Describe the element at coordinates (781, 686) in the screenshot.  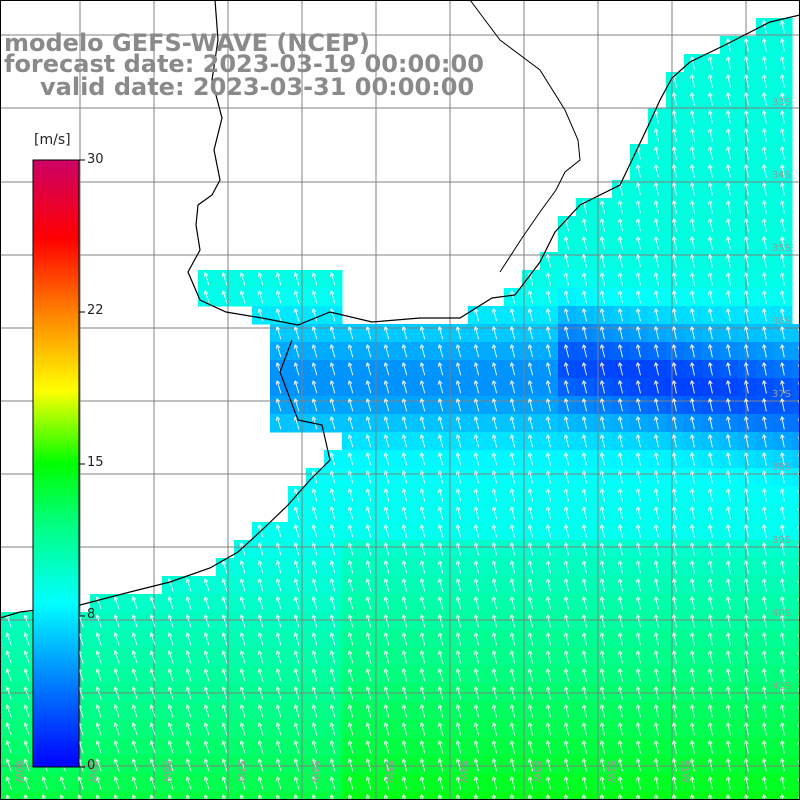
I see `latitude-label: 41S` at that location.